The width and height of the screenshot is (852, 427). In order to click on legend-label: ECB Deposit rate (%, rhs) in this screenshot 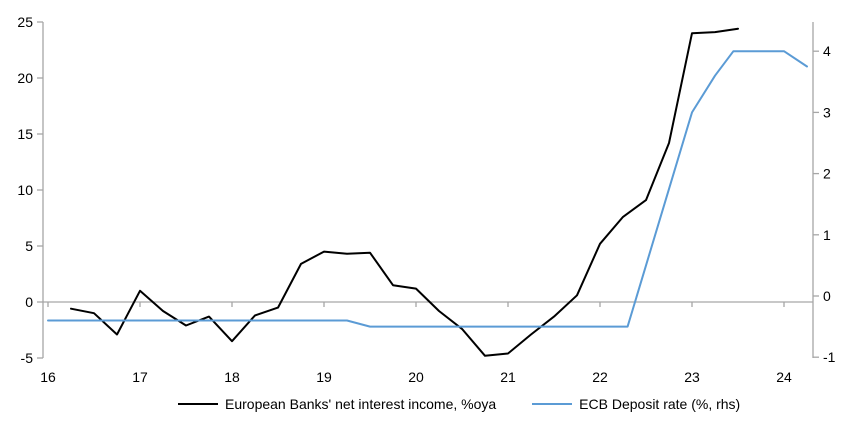, I will do `click(660, 404)`.